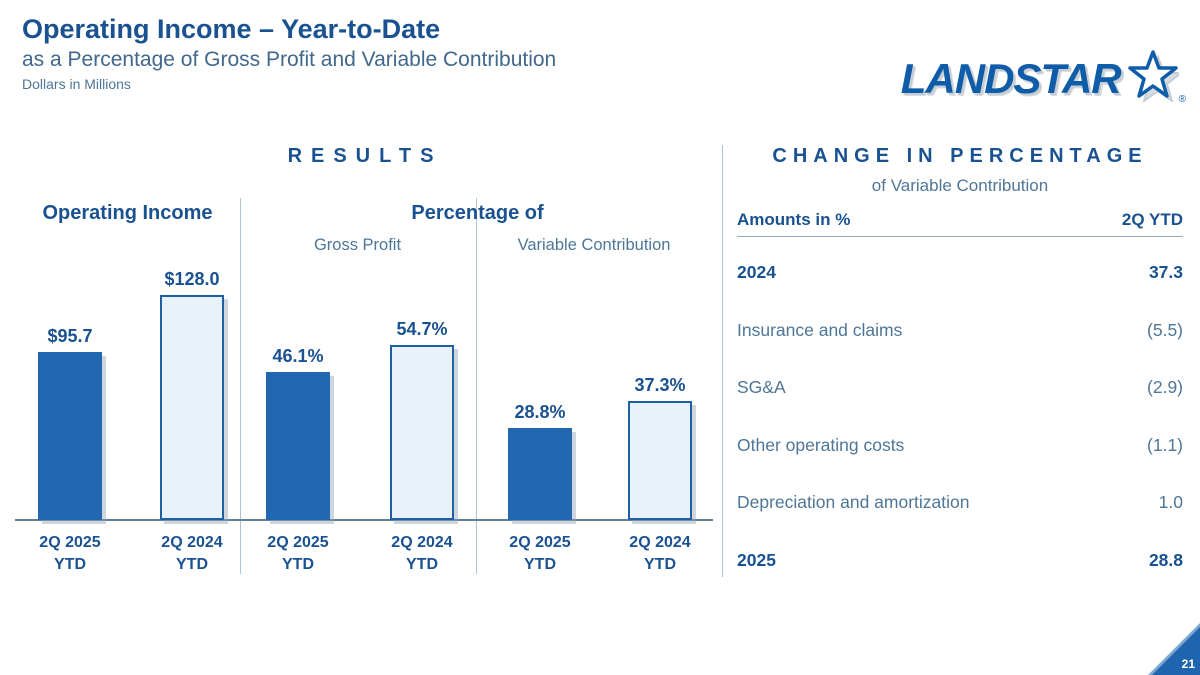 The height and width of the screenshot is (675, 1200). I want to click on table-row-depreciation: Depreciation and amortization 1.0, so click(960, 504).